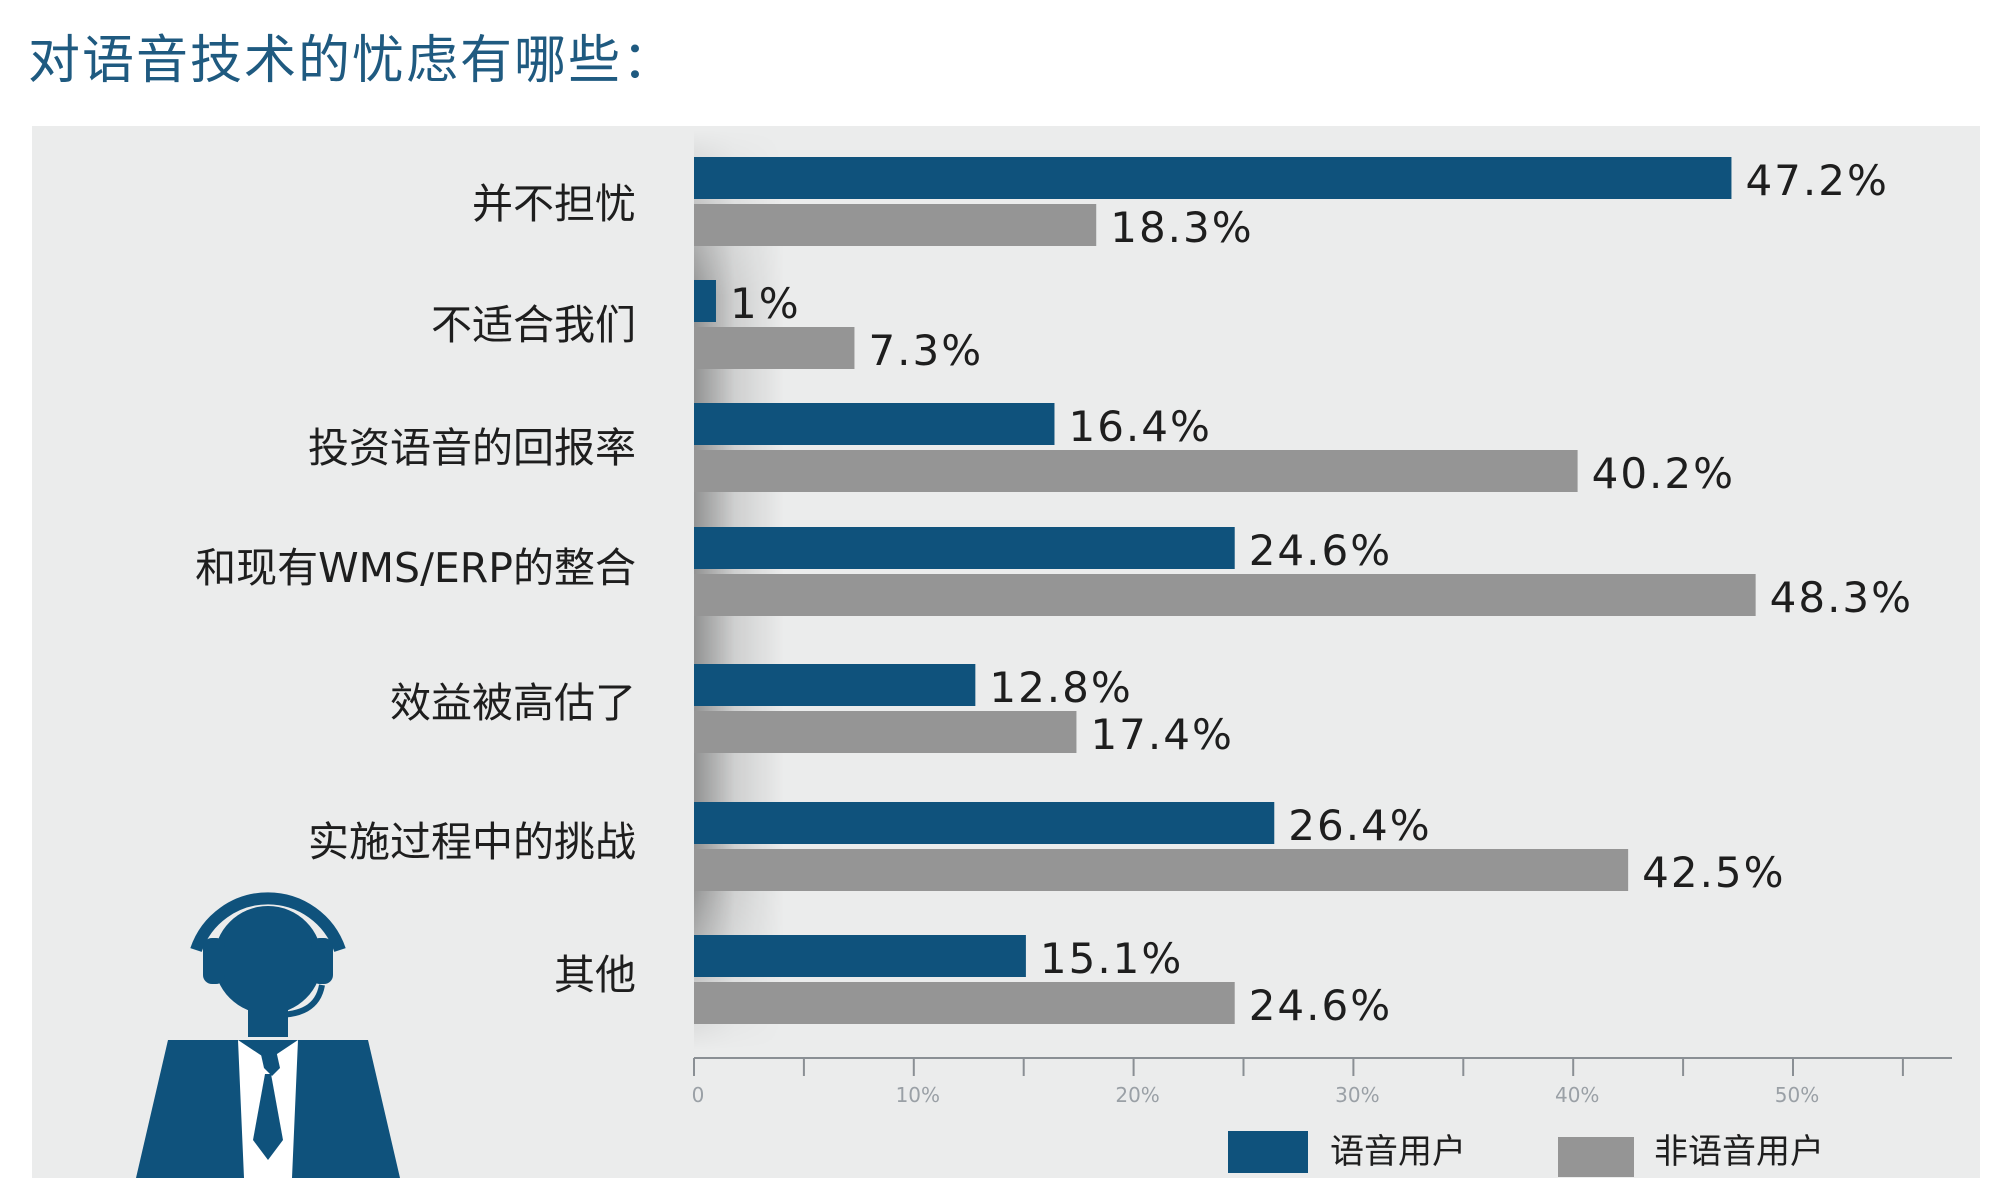 The image size is (2000, 1202). Describe the element at coordinates (415, 568) in the screenshot. I see `category-label: 和现有WMS/ERP的整合` at that location.